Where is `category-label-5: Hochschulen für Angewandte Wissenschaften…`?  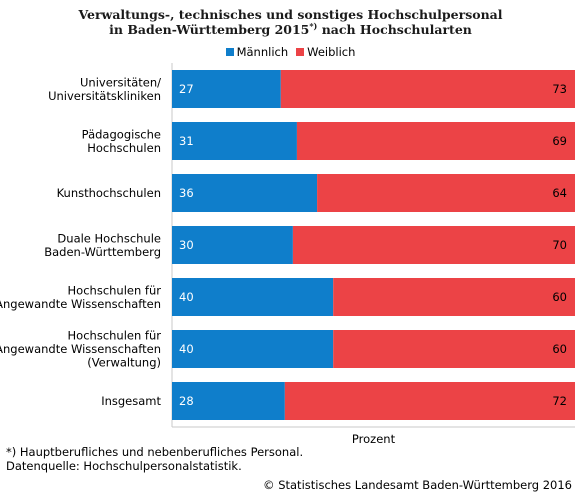 category-label-5: Hochschulen für Angewandte Wissenschaften… is located at coordinates (80, 349).